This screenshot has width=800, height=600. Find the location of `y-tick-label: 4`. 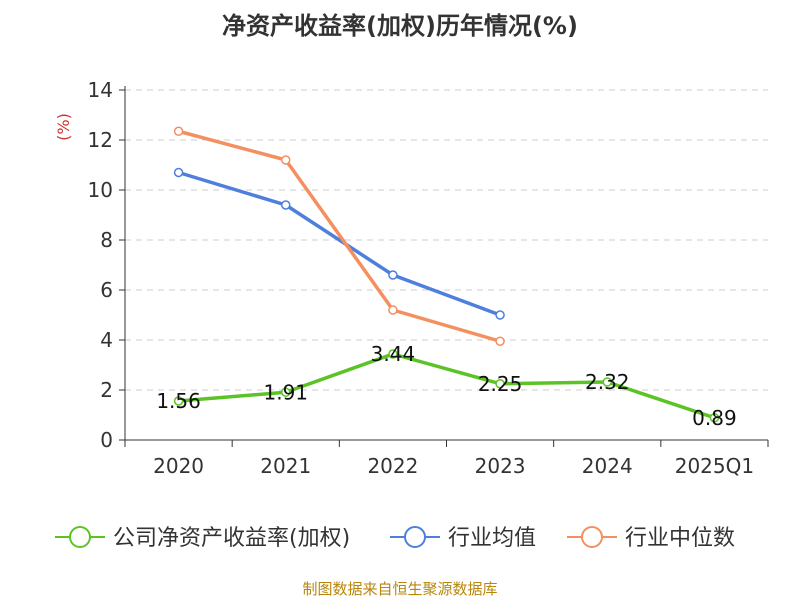

y-tick-label: 4 is located at coordinates (106, 340).